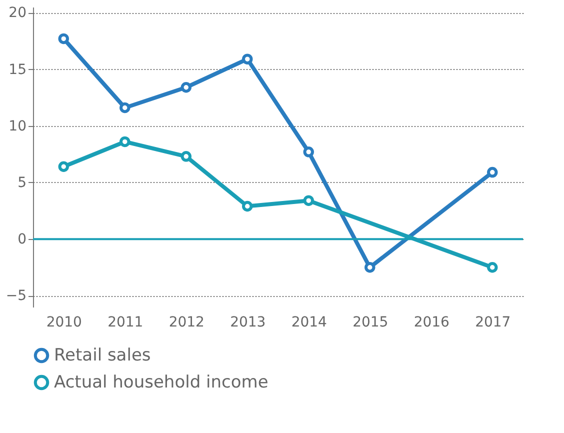 Image resolution: width=564 pixels, height=433 pixels. I want to click on legend-label: Retail sales, so click(102, 356).